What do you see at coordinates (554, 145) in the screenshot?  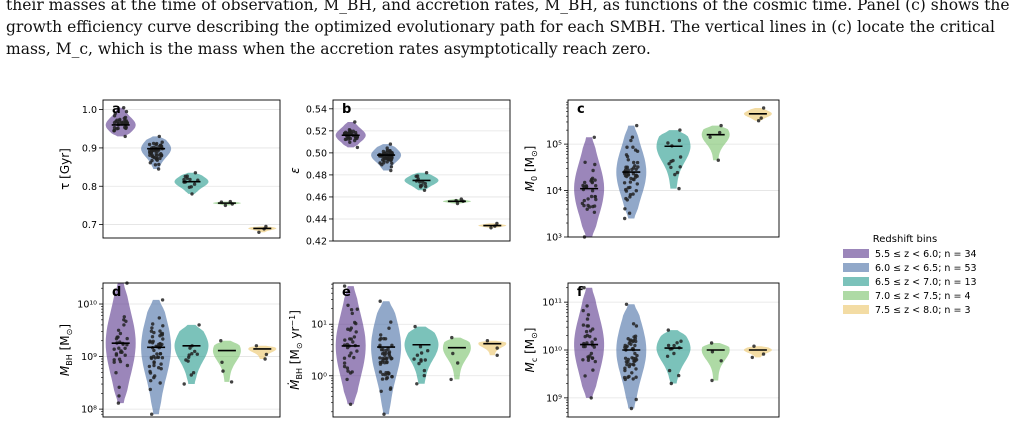 I see `tick-label: 10⁵` at bounding box center [554, 145].